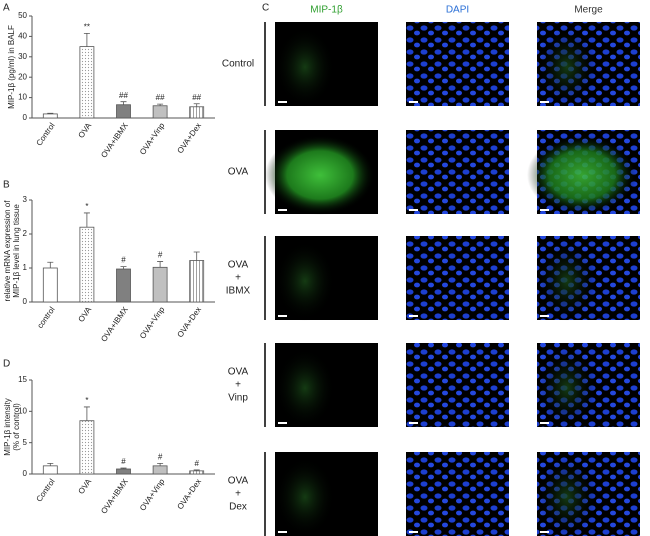 This screenshot has width=650, height=536. I want to click on row-label: Dex, so click(238, 507).